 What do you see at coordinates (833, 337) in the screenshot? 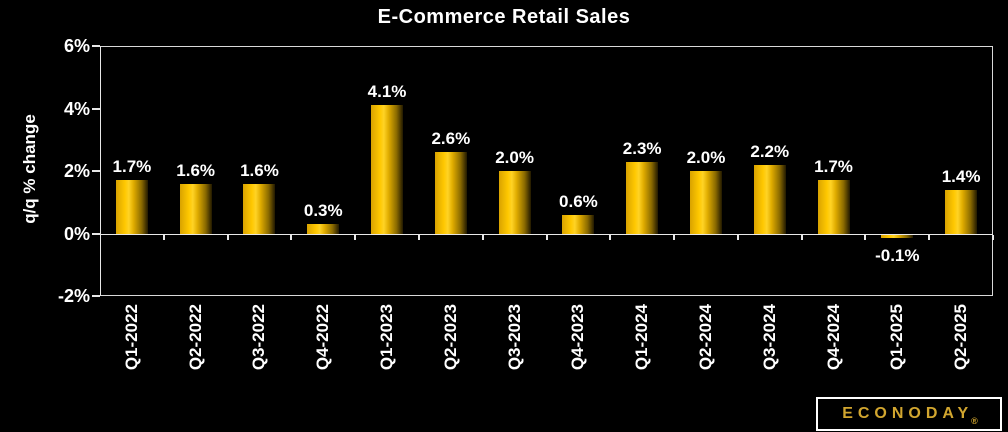
I see `x-tick-label: Q4-2024` at bounding box center [833, 337].